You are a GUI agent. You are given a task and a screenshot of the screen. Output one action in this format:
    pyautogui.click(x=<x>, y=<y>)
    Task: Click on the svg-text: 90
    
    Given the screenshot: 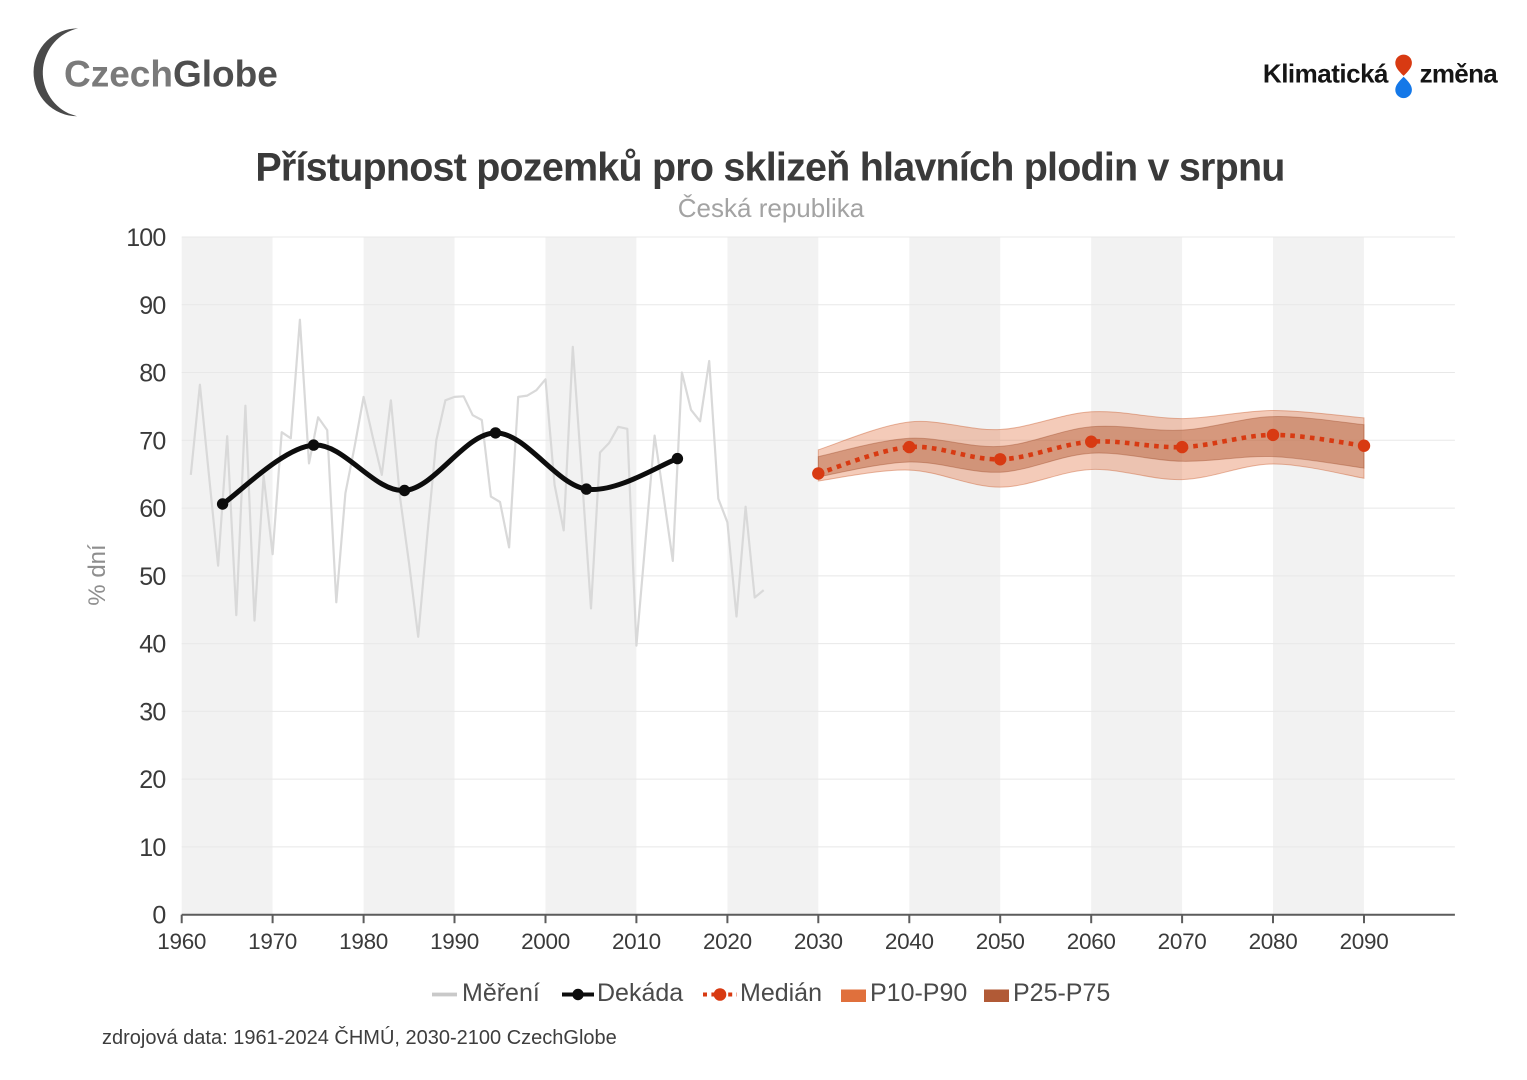 What is the action you would take?
    pyautogui.click(x=152, y=306)
    